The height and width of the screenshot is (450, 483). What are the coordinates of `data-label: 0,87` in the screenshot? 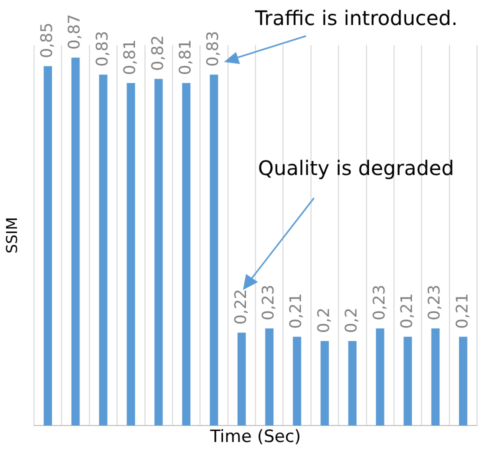 It's located at (74, 32).